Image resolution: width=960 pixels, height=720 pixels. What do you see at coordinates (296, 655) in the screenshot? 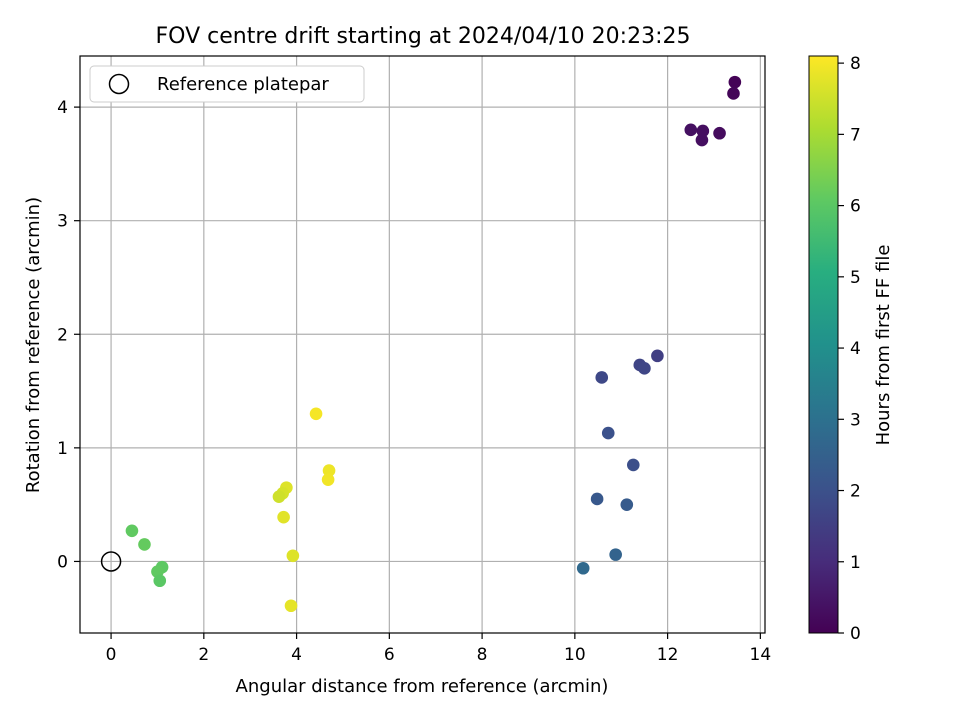
I see `x-tick-label: 4` at bounding box center [296, 655].